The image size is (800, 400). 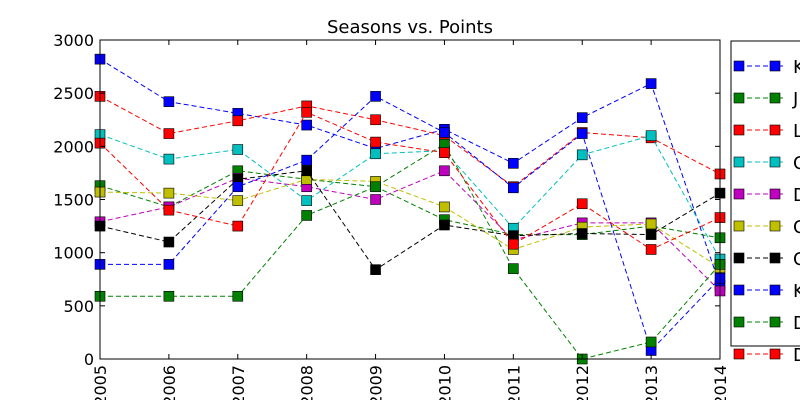 What do you see at coordinates (376, 382) in the screenshot?
I see `x-tick-label: 2009` at bounding box center [376, 382].